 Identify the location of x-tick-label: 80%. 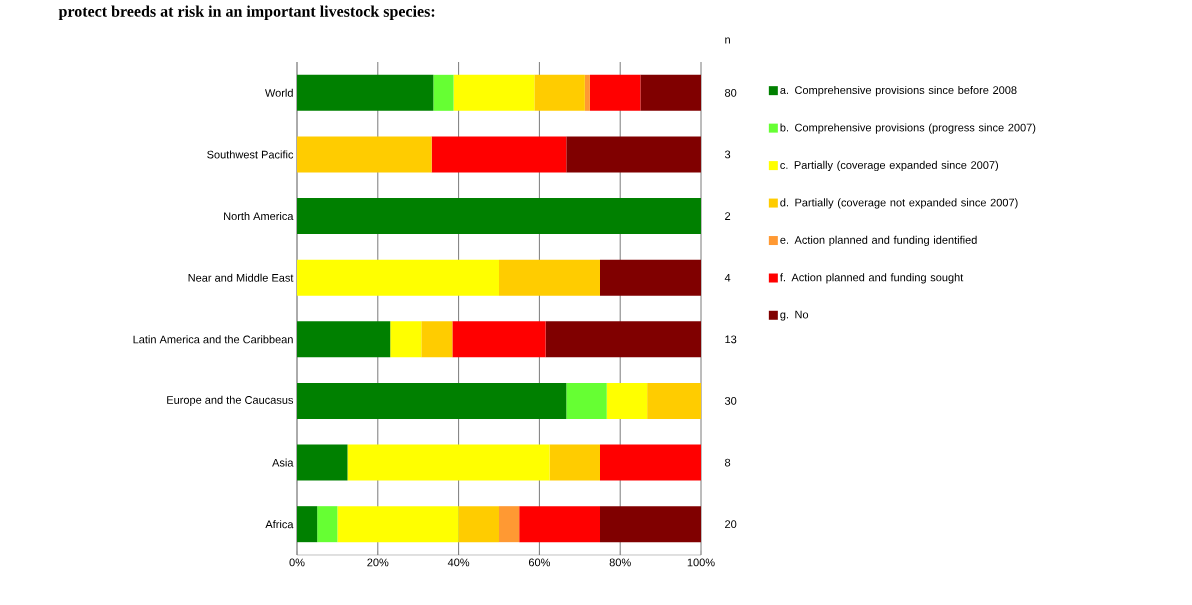
(620, 562).